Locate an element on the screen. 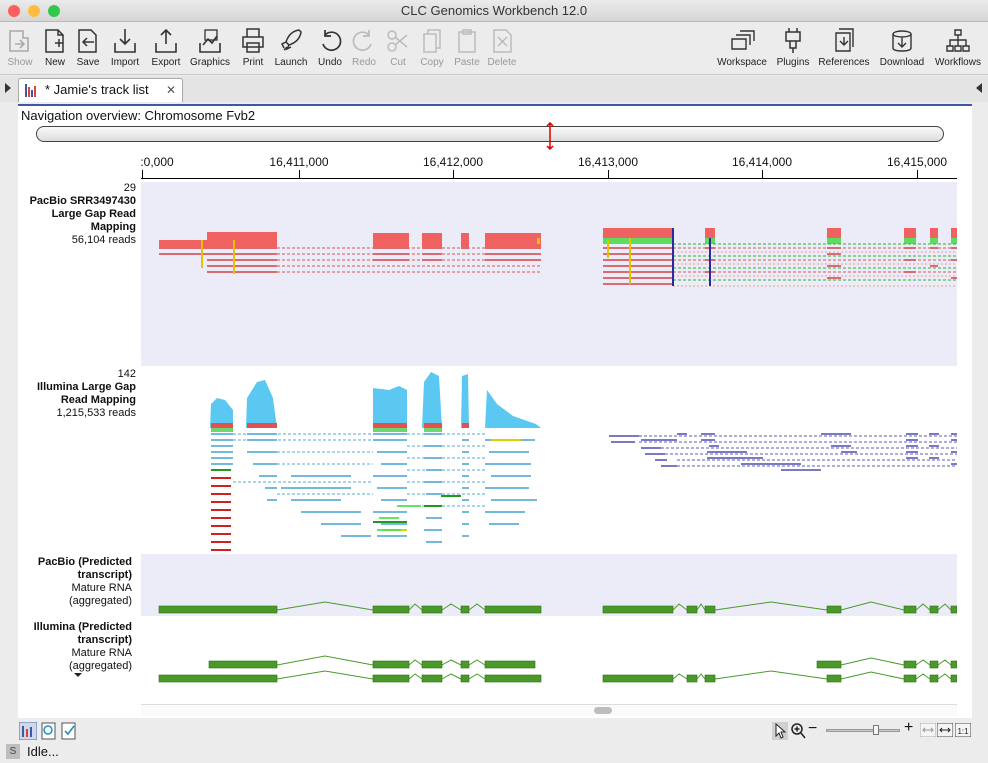 The image size is (988, 763). track-name-line: Read Mapping is located at coordinates (98, 400).